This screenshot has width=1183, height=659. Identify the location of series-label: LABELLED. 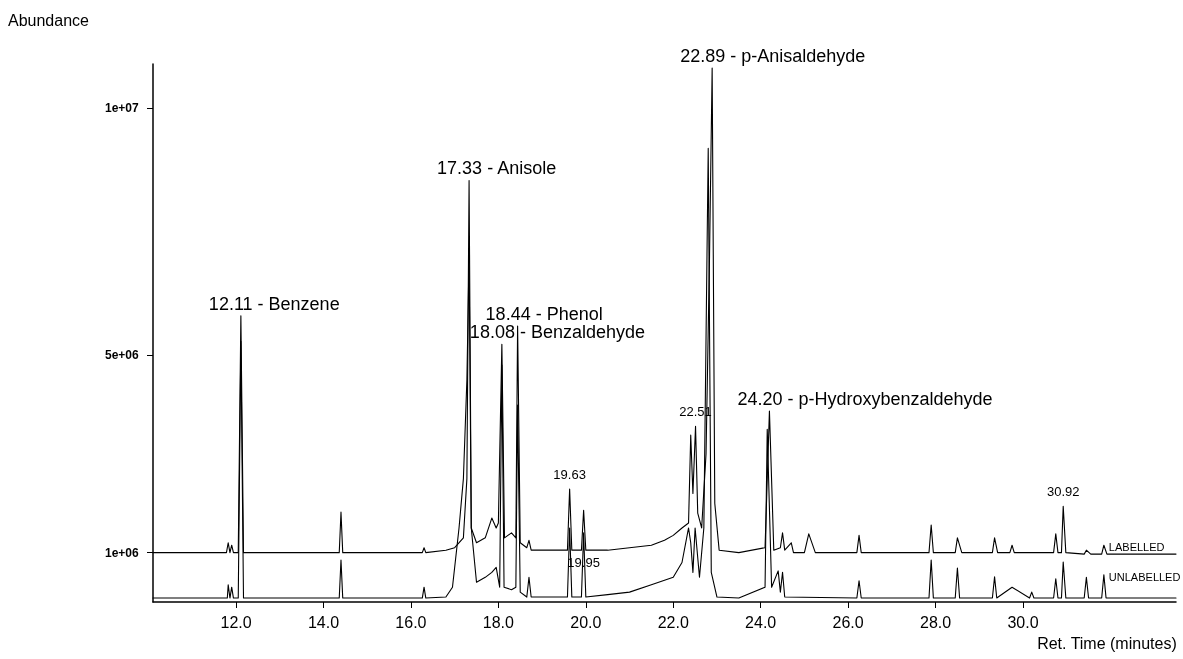
(1136, 547).